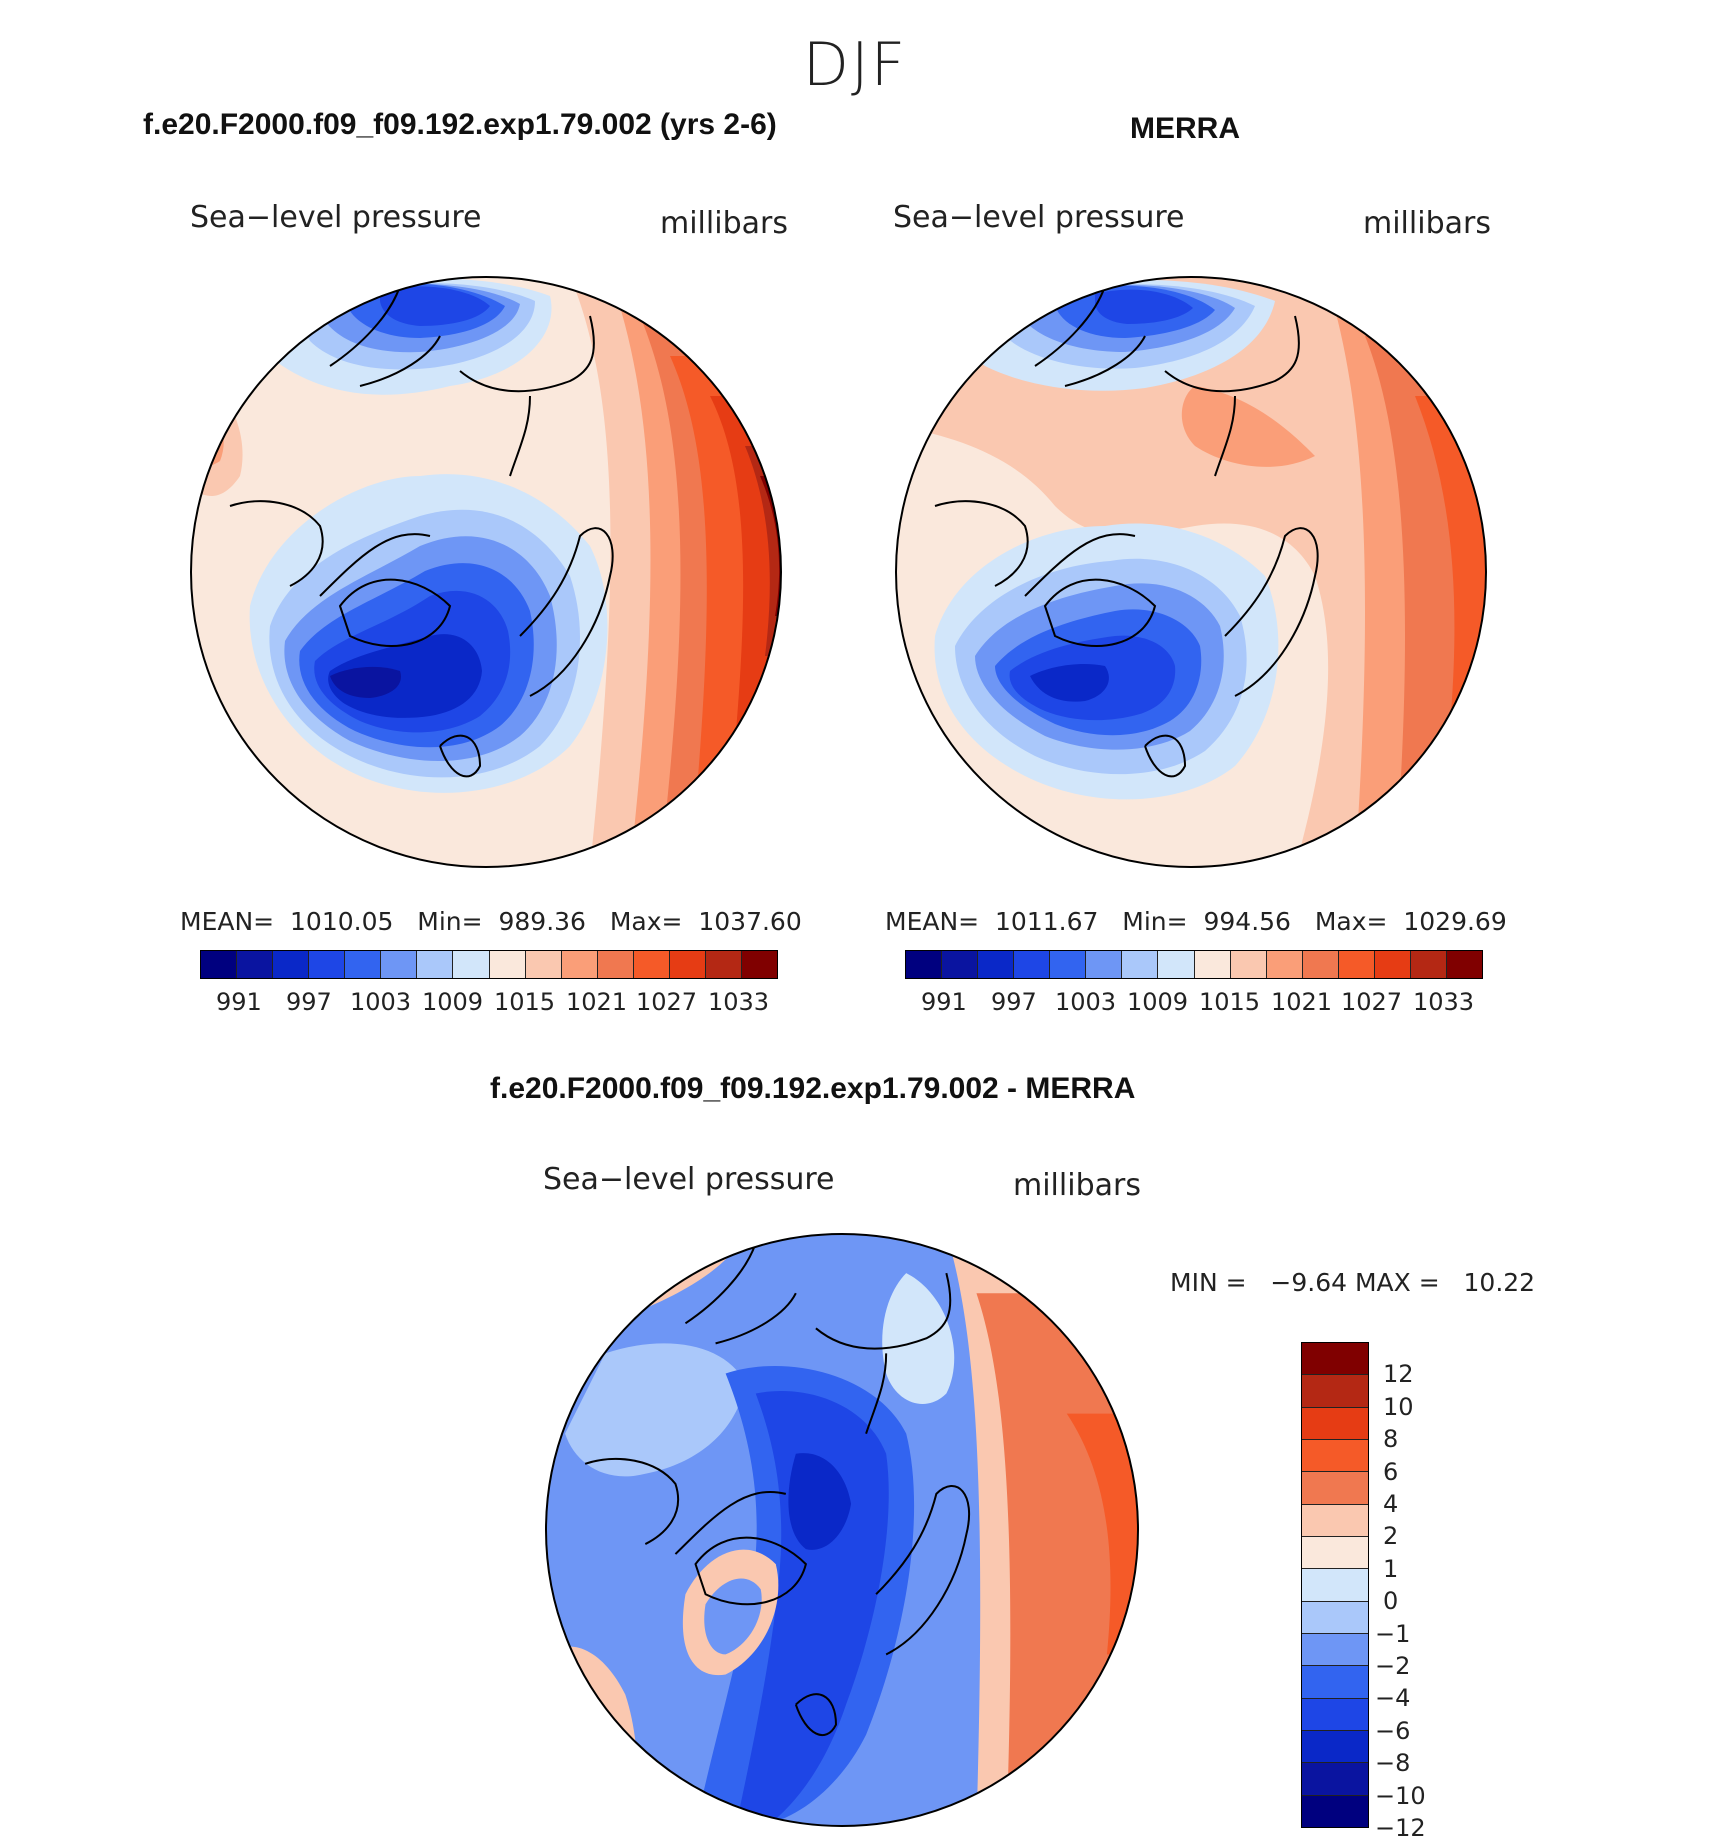  I want to click on obs-polar-map, so click(1191, 572).